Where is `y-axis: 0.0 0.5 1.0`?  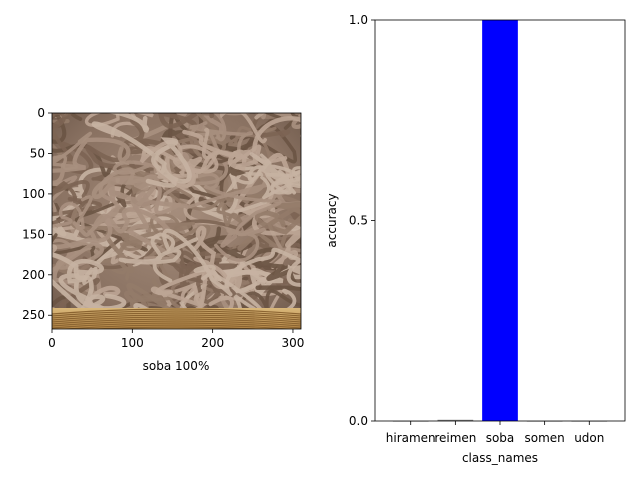
y-axis: 0.0 0.5 1.0 is located at coordinates (362, 220).